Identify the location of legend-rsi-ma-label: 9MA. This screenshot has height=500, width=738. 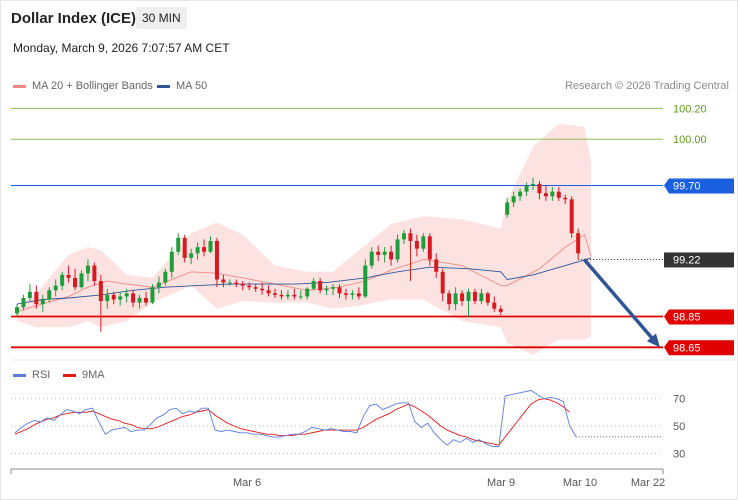
(93, 375).